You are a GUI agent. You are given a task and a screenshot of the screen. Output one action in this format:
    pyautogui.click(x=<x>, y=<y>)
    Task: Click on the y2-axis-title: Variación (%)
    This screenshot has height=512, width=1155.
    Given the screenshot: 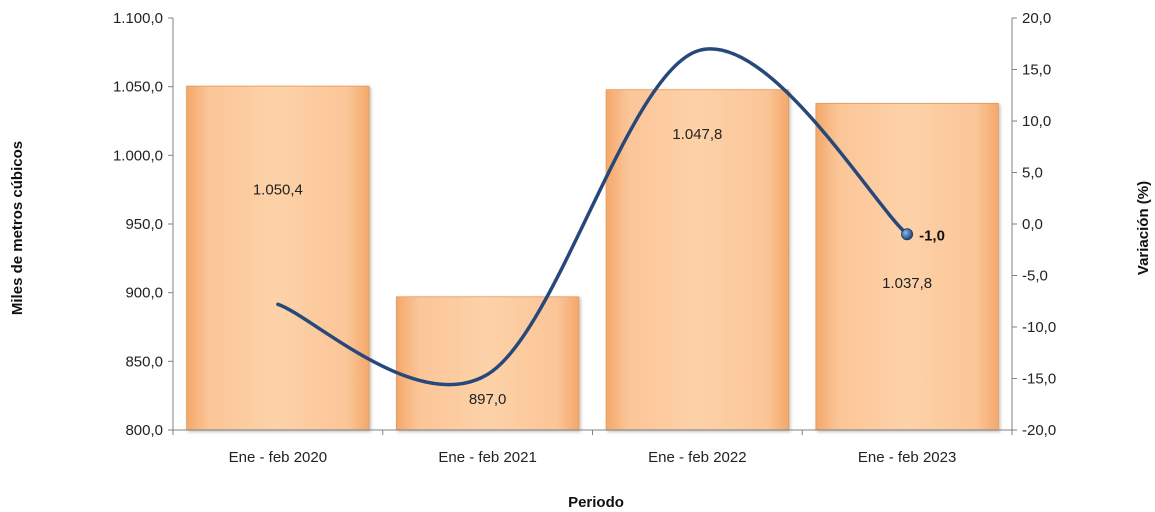 What is the action you would take?
    pyautogui.click(x=1143, y=228)
    